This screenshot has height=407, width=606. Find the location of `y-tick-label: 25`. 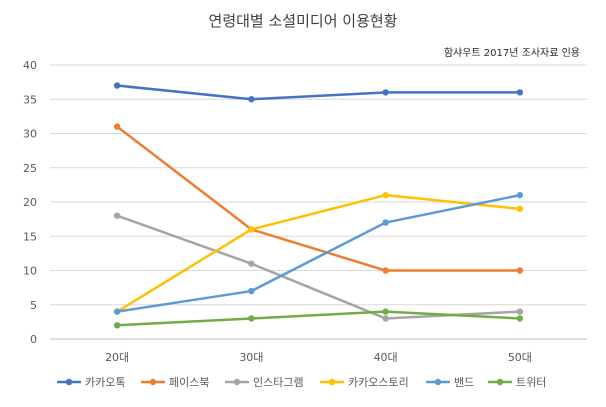

y-tick-label: 25 is located at coordinates (30, 168).